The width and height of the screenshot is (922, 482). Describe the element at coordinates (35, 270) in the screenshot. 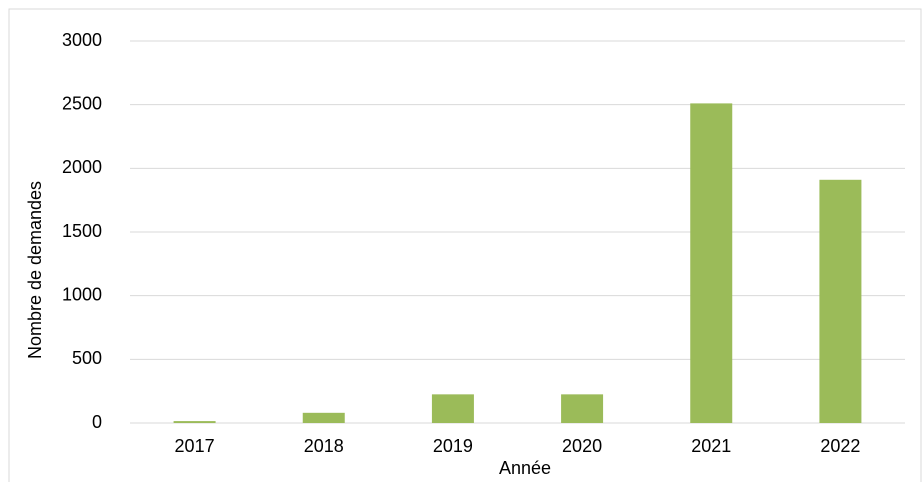

I see `y-axis-title: Nombre de demandes` at that location.